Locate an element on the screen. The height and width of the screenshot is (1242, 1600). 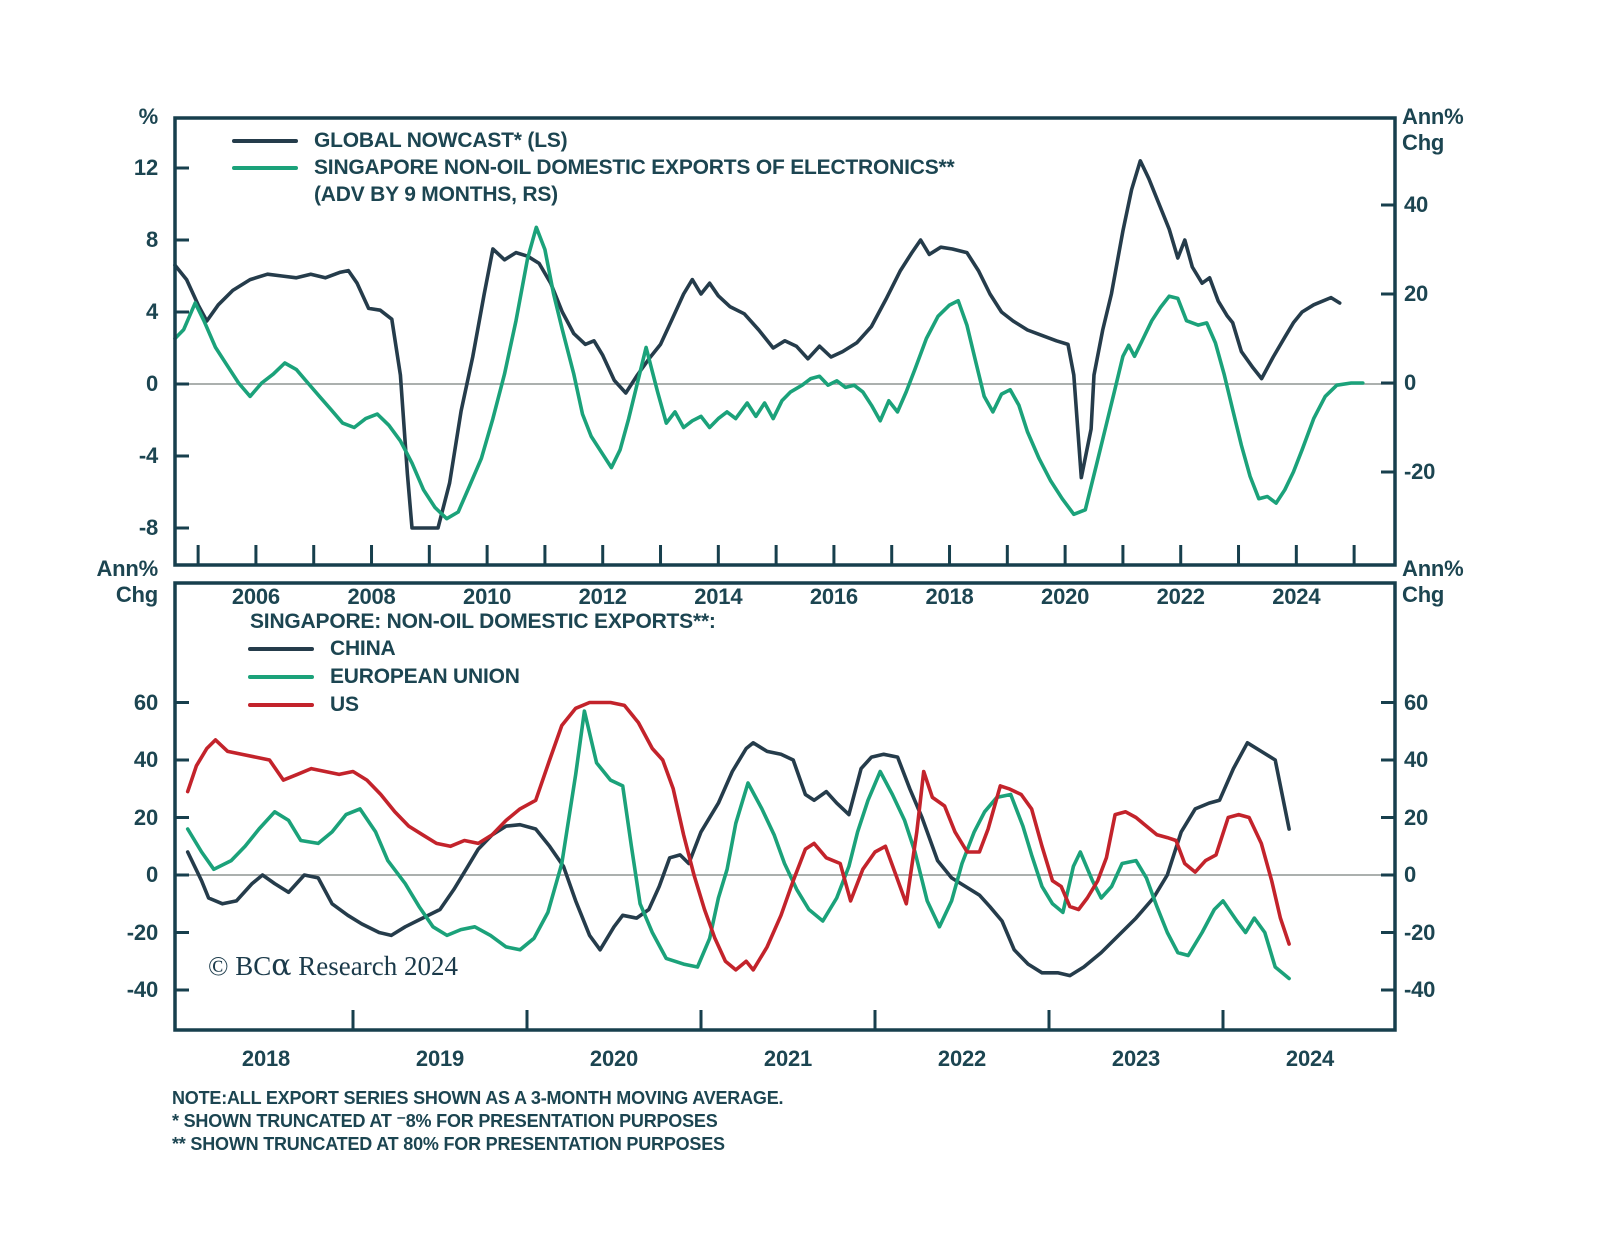
x-axis-year-label: 2019 is located at coordinates (440, 1058).